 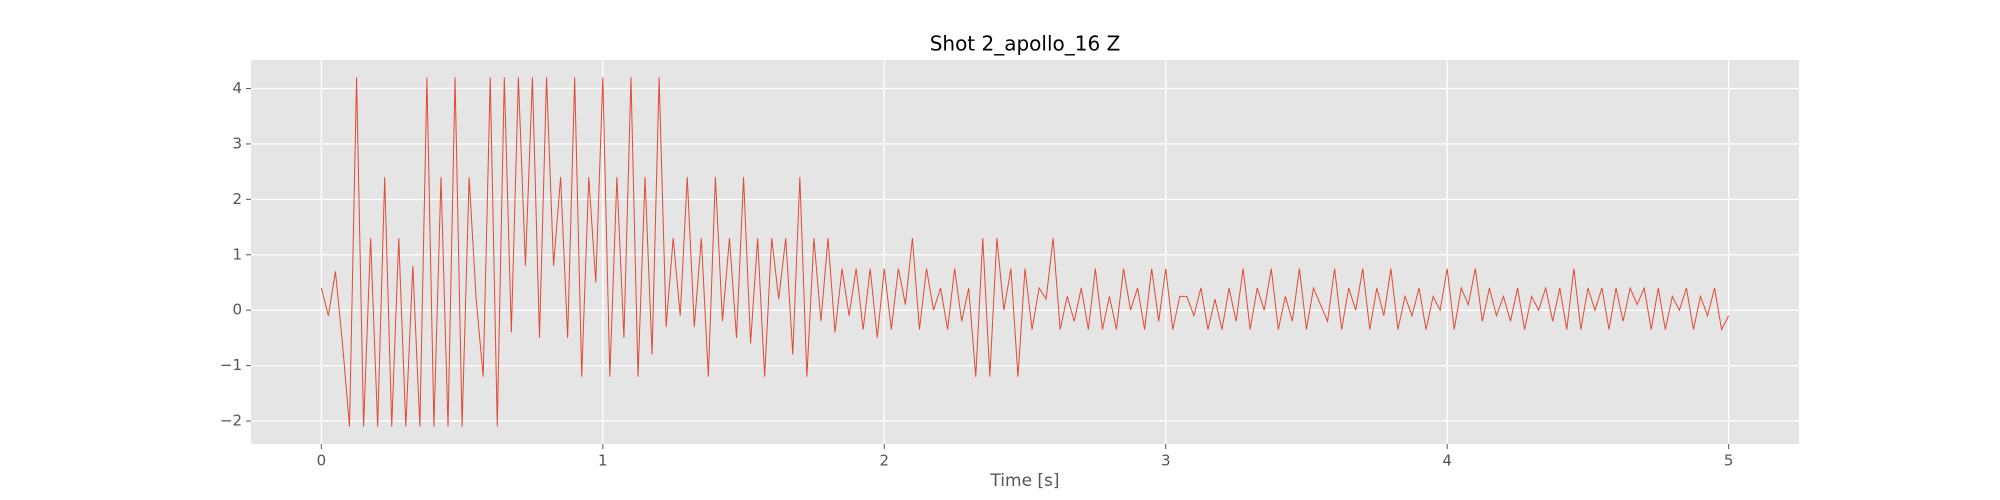 What do you see at coordinates (1024, 481) in the screenshot?
I see `x-axis-label: Time [s]` at bounding box center [1024, 481].